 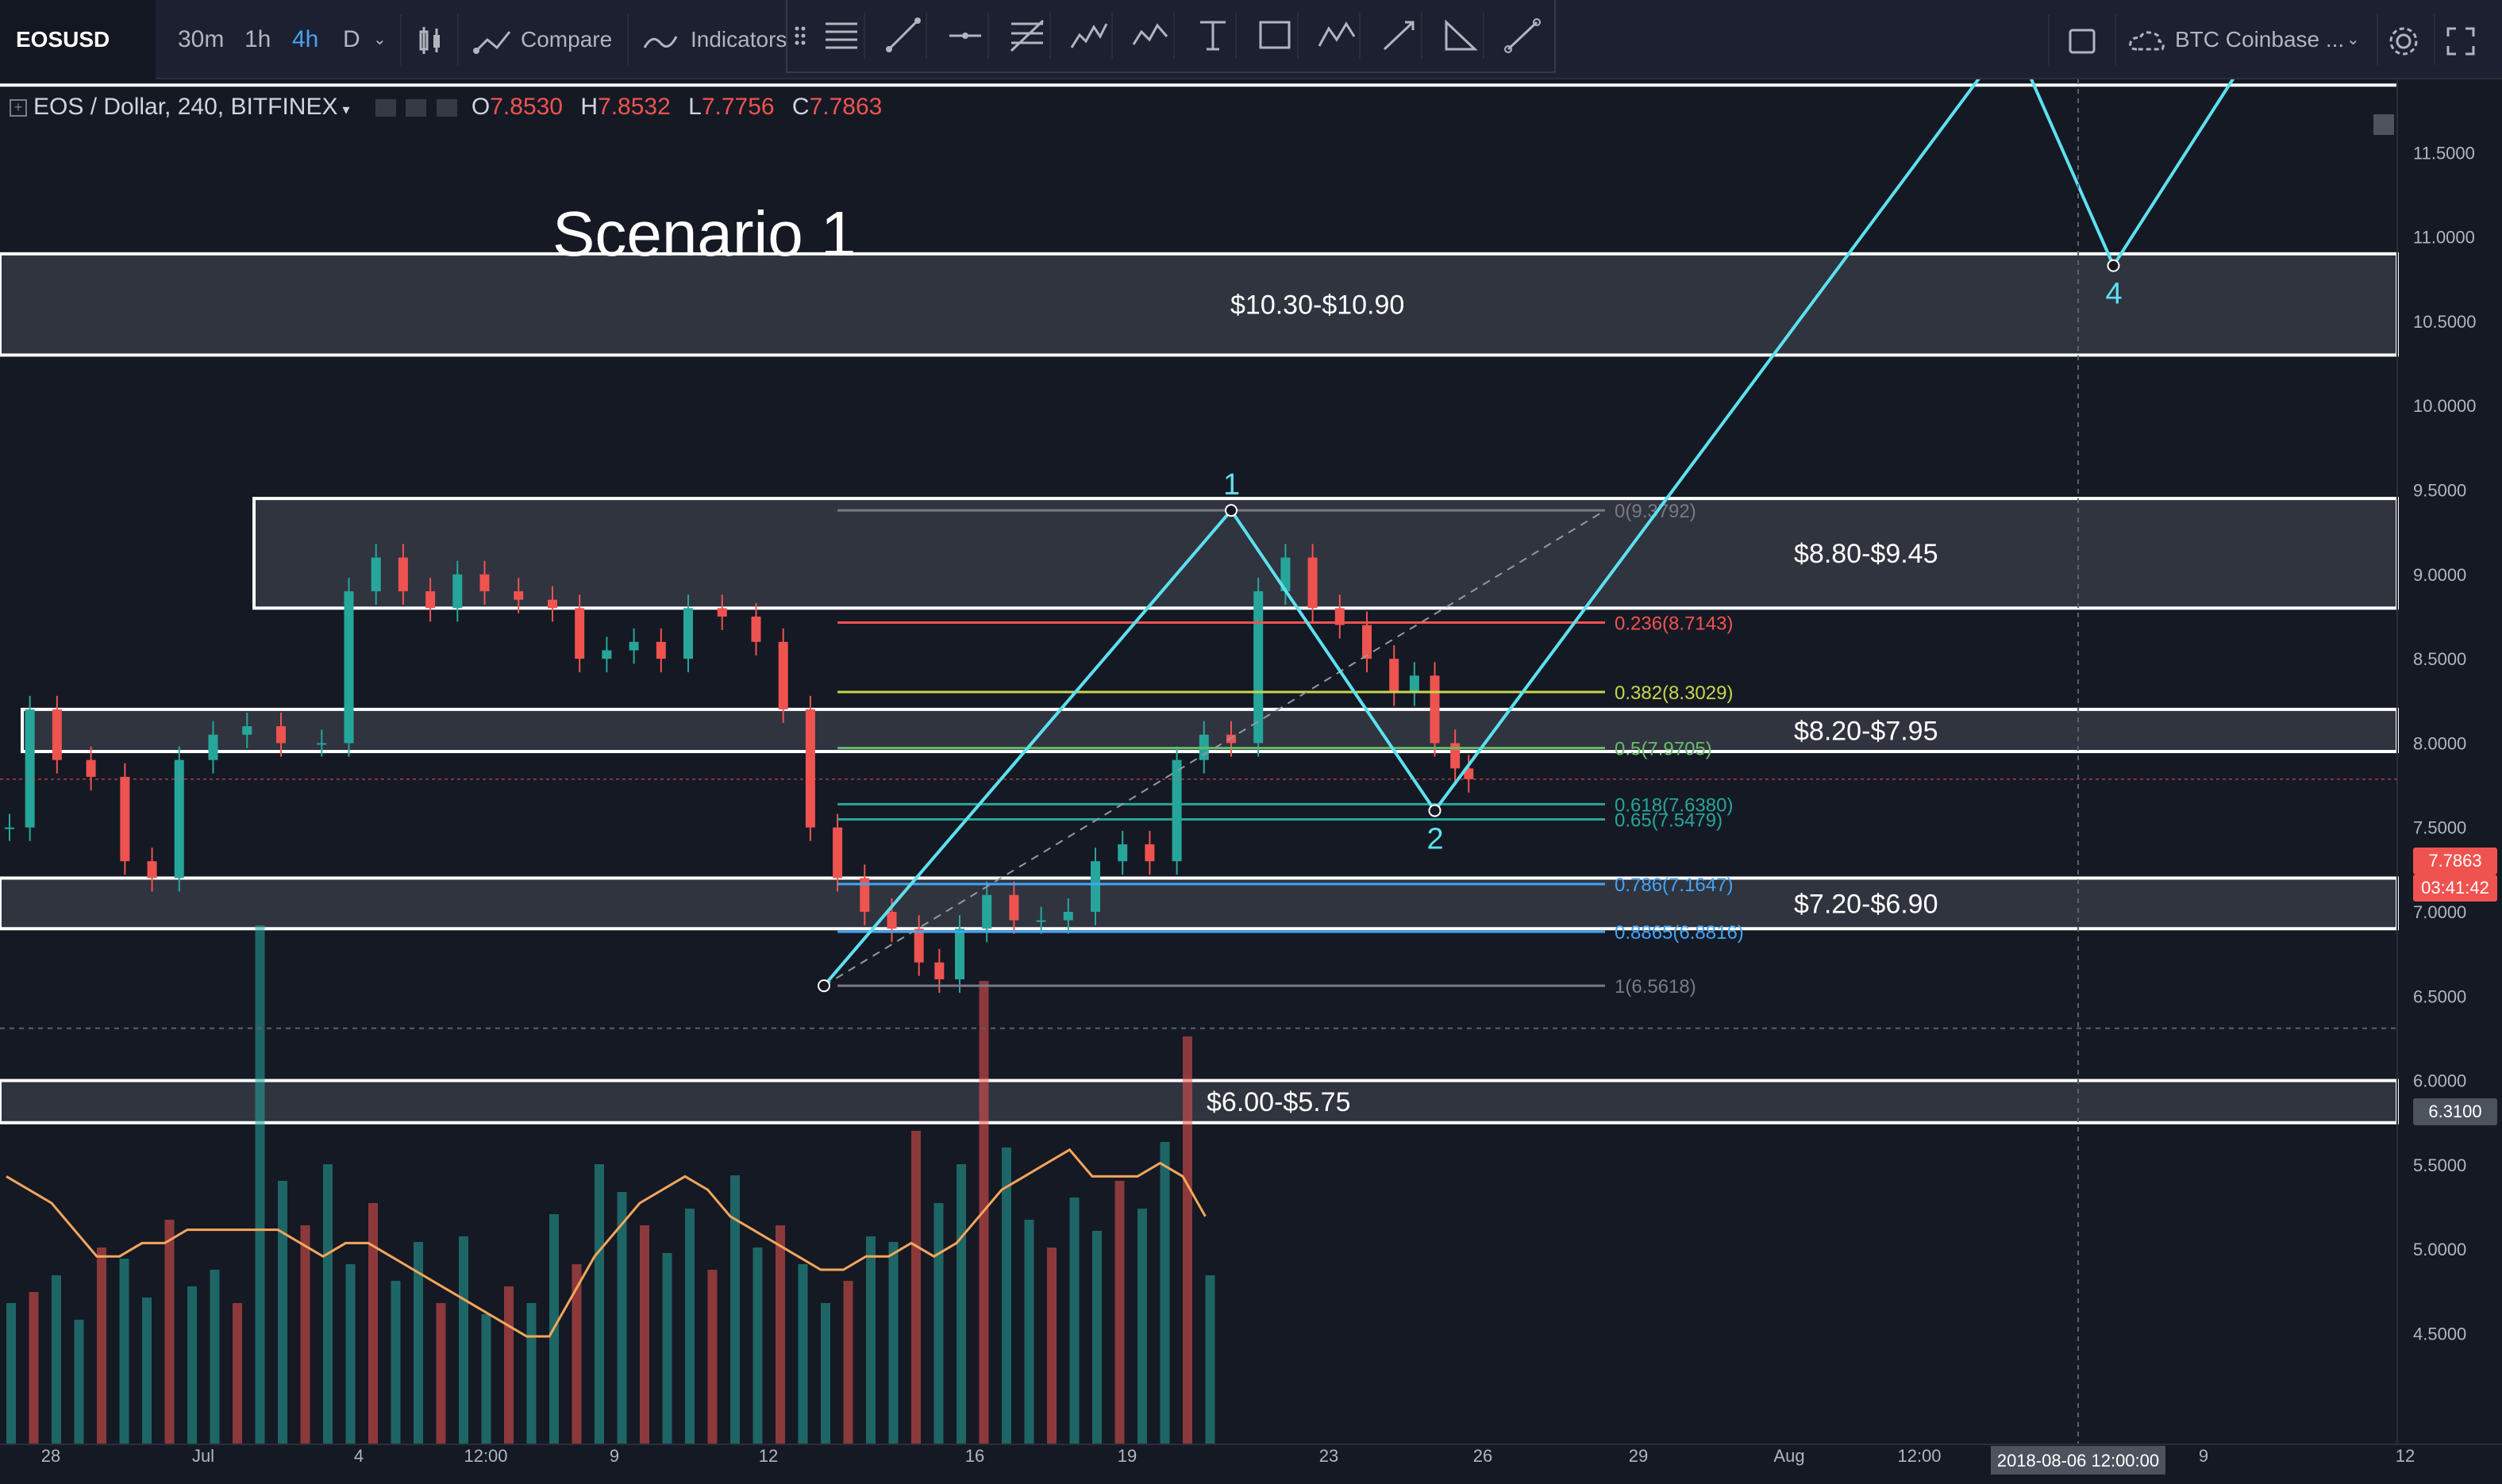 What do you see at coordinates (704, 233) in the screenshot?
I see `scenario-title: Scenario 1` at bounding box center [704, 233].